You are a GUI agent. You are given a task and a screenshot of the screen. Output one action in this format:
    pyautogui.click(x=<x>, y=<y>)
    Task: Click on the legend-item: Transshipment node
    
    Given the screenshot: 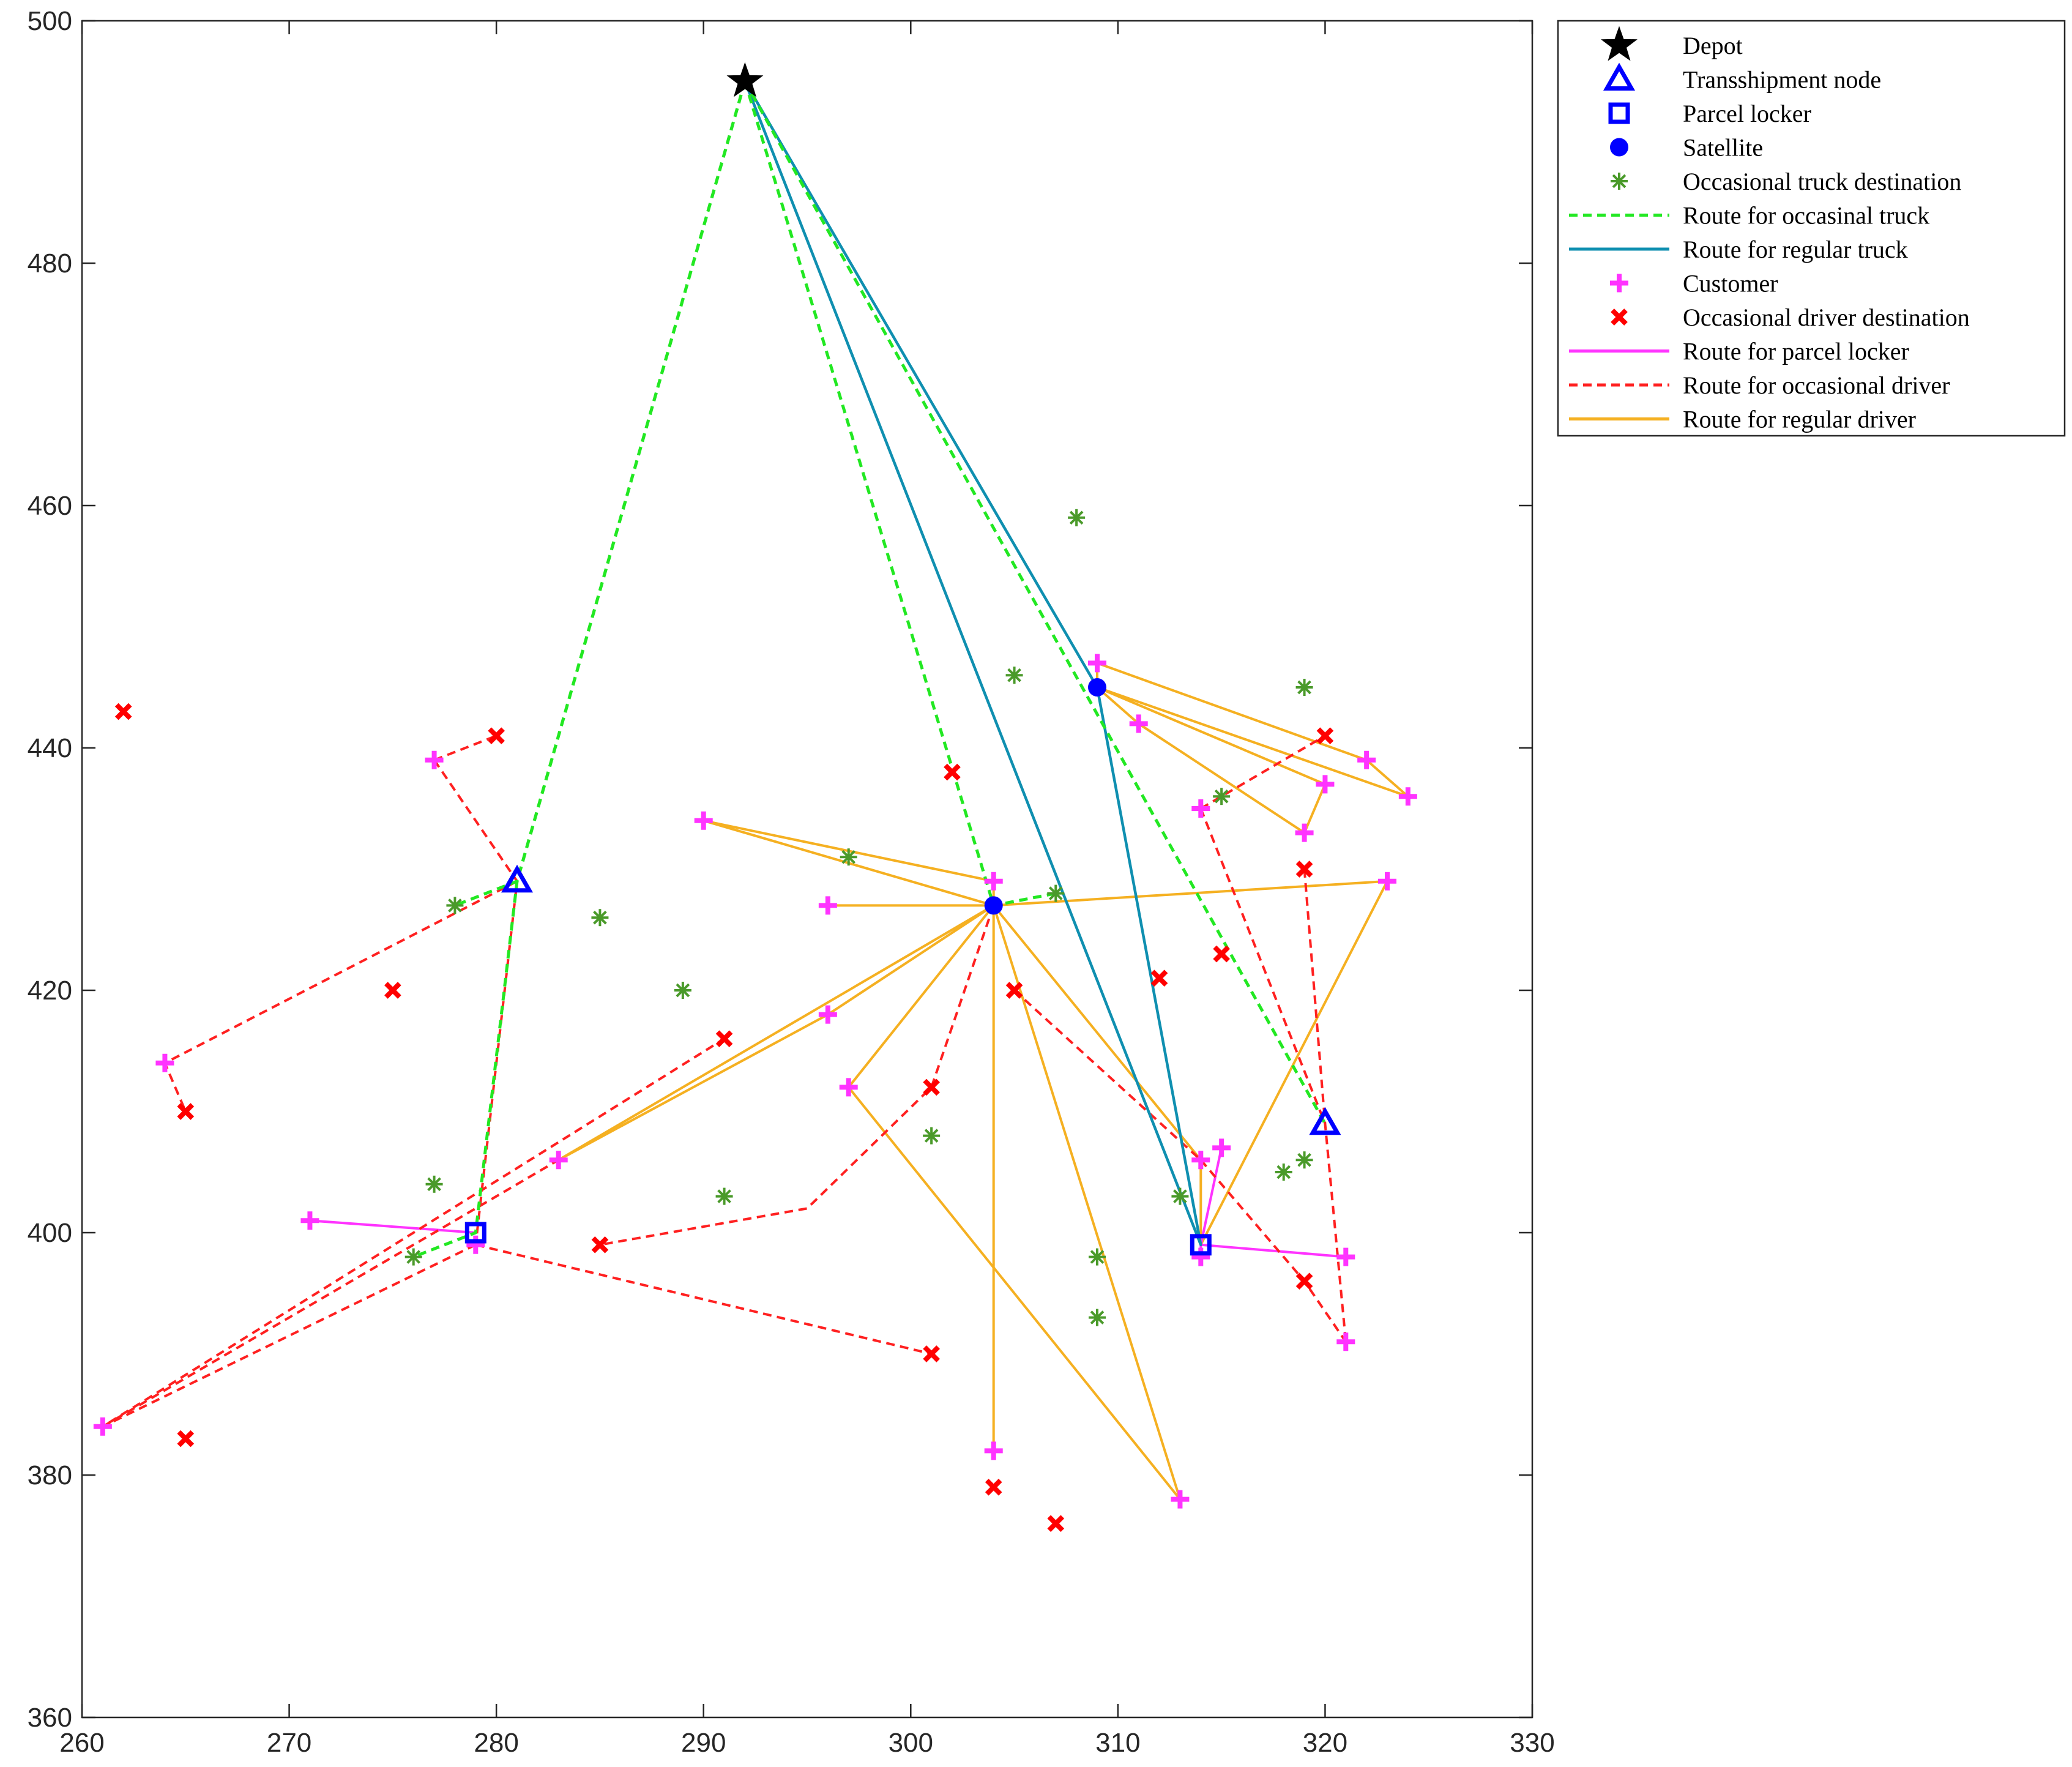 What is the action you would take?
    pyautogui.click(x=1742, y=78)
    